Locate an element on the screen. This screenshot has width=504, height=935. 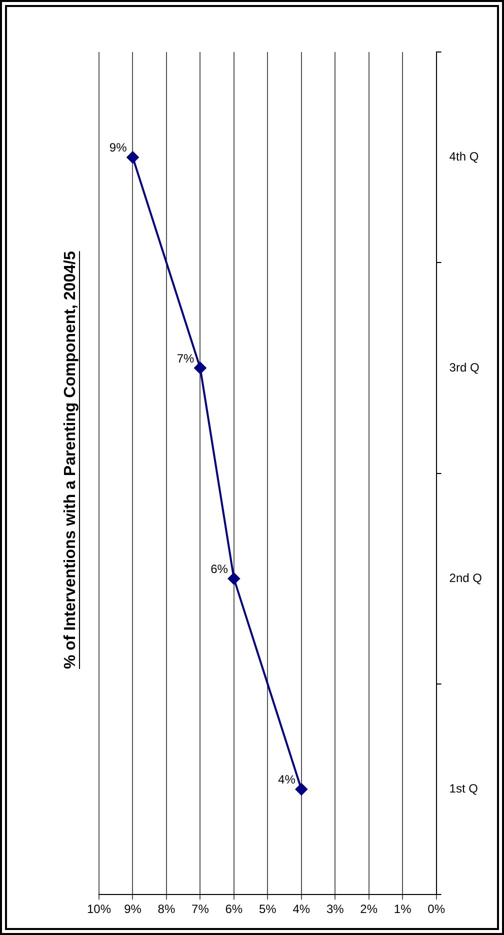
x-tick-label: 1% is located at coordinates (403, 909).